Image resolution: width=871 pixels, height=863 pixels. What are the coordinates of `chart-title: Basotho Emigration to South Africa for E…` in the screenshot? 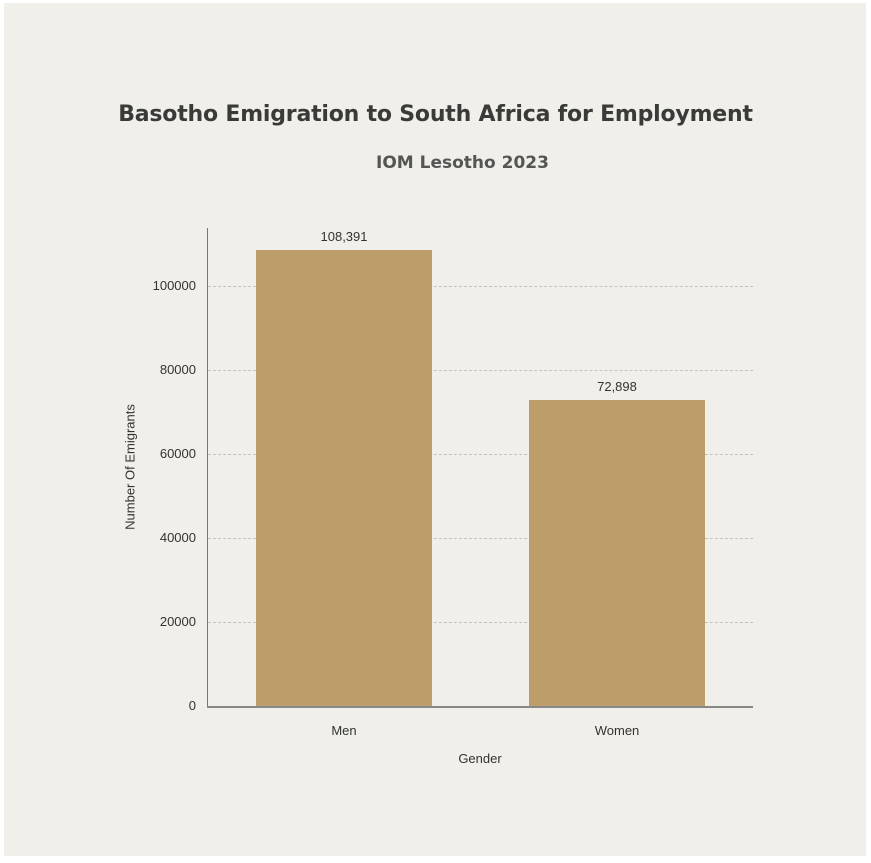 It's located at (435, 114).